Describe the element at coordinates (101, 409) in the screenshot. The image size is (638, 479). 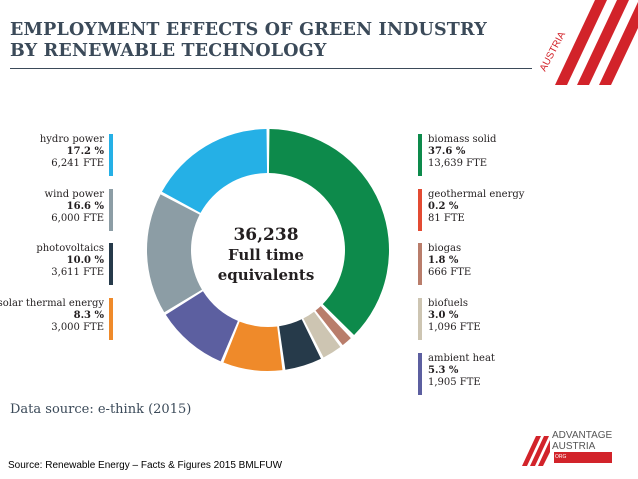
I see `data-source-note: Data source: e-think (2015)` at that location.